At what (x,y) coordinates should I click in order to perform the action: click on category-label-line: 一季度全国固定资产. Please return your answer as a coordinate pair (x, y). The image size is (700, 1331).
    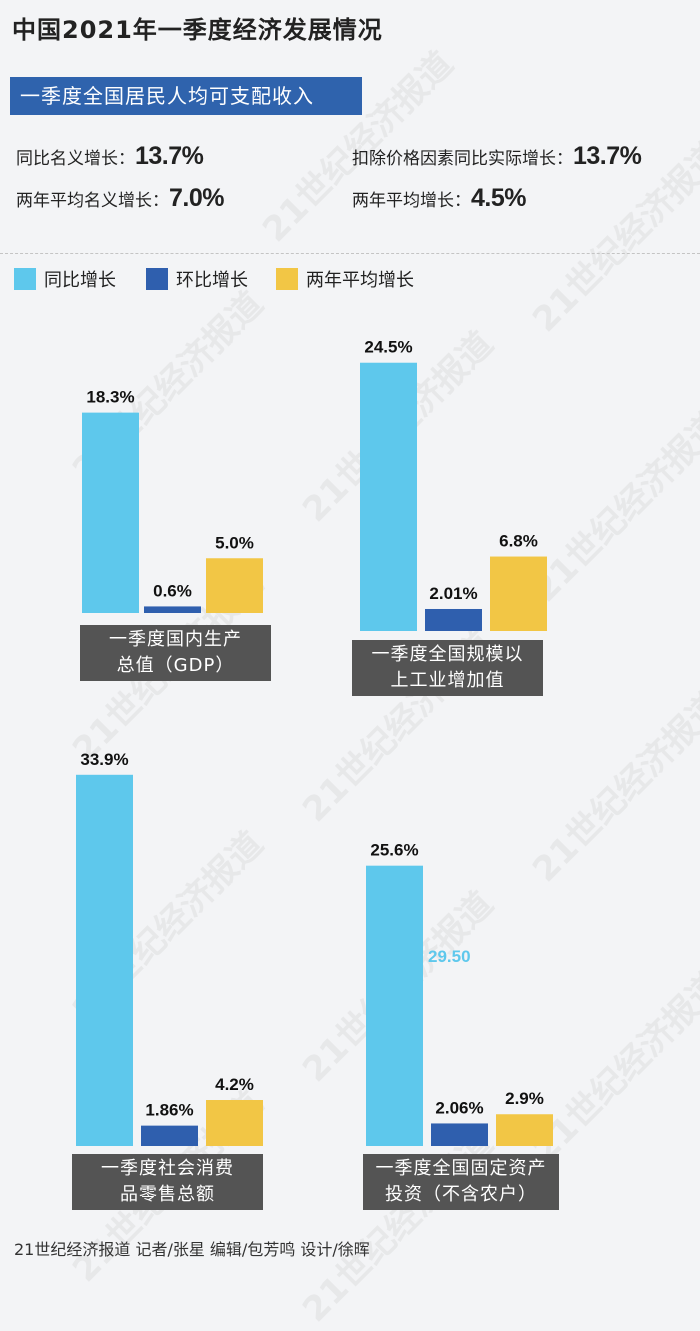
    Looking at the image, I should click on (461, 1168).